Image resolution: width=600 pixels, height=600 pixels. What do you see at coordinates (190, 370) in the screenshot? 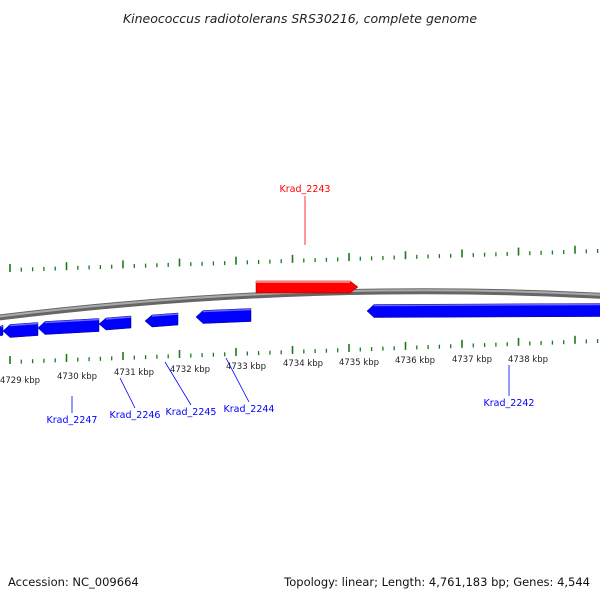
I see `tick-label: 4732 kbp` at bounding box center [190, 370].